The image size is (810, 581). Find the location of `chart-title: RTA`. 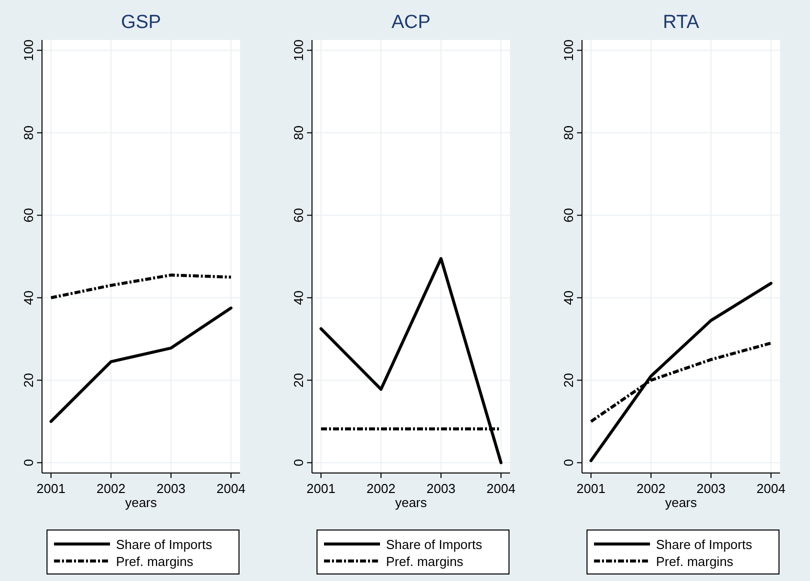

chart-title: RTA is located at coordinates (681, 22).